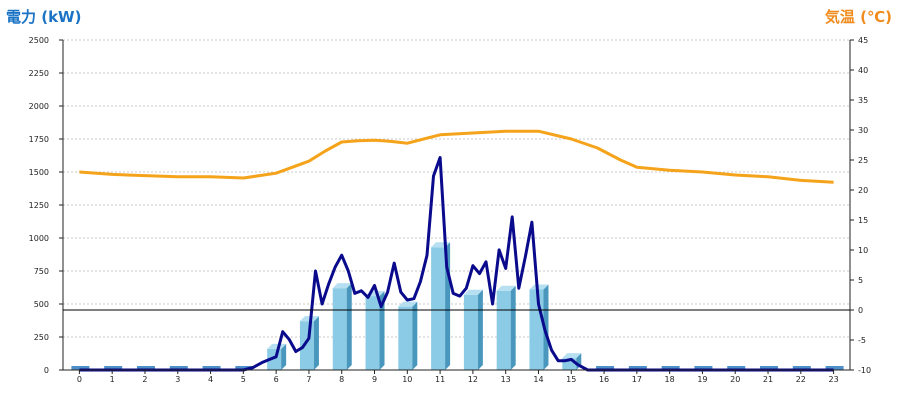 Image resolution: width=900 pixels, height=400 pixels. Describe the element at coordinates (801, 379) in the screenshot. I see `x-tick-label: 22` at that location.